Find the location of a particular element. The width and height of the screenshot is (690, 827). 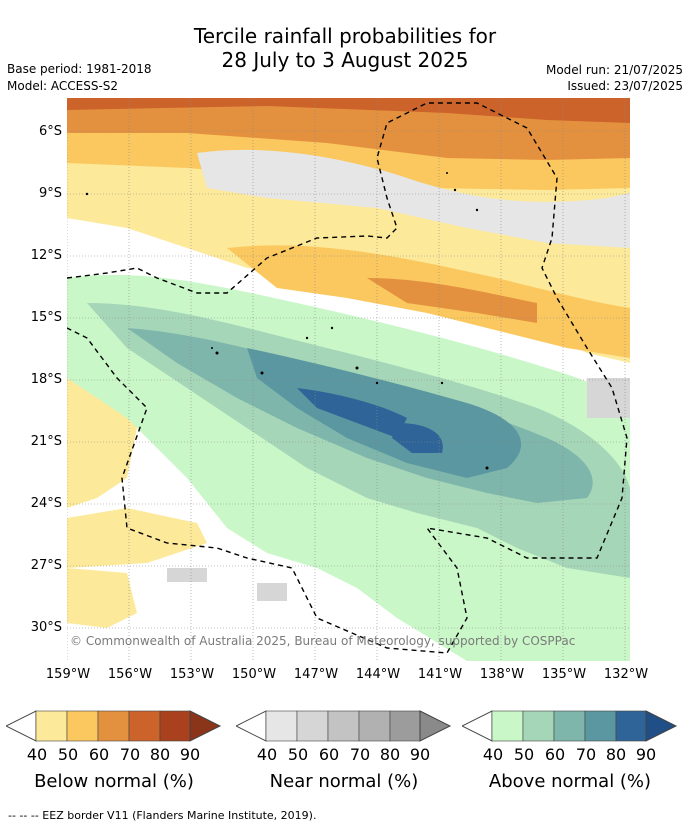

lon-tick-159w: 159°W is located at coordinates (68, 674).